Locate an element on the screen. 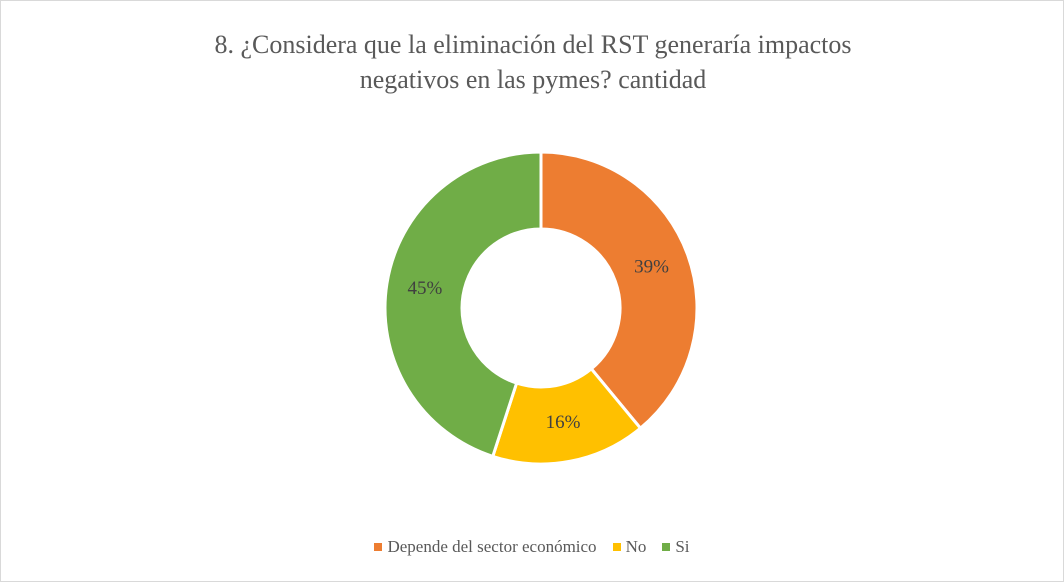  legend: Depende del sector económico No Si is located at coordinates (532, 547).